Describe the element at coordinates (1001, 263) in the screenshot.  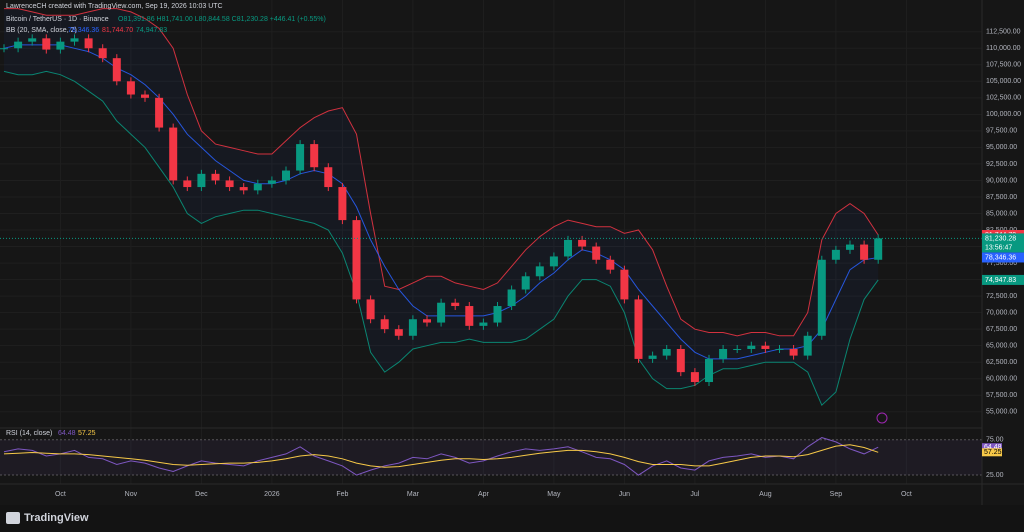
I see `y-tick-label: 77,500.00` at that location.